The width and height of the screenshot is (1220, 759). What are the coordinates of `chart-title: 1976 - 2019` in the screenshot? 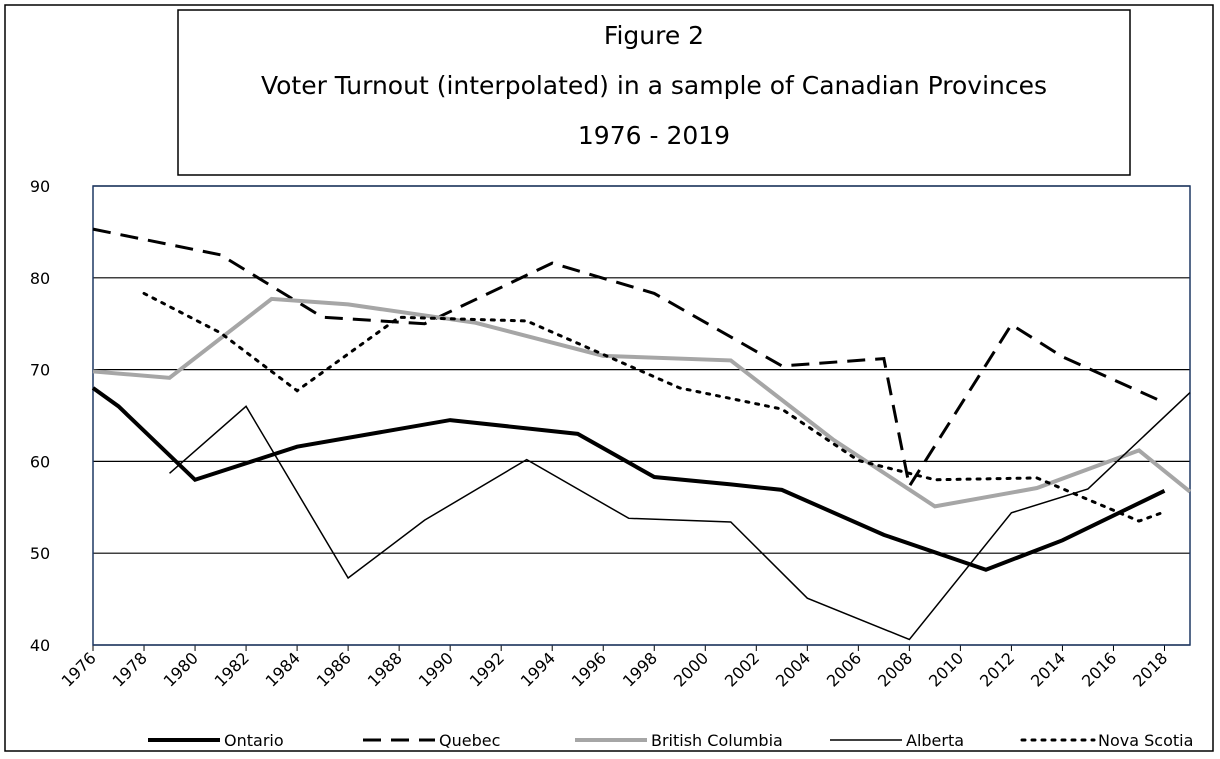 It's located at (654, 135).